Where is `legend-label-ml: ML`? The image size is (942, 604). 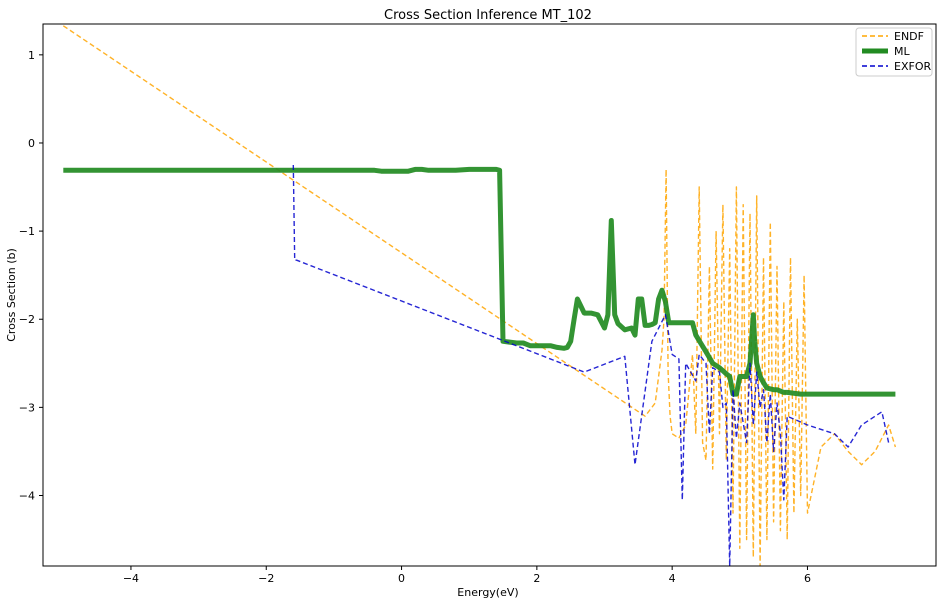
legend-label-ml: ML is located at coordinates (902, 51).